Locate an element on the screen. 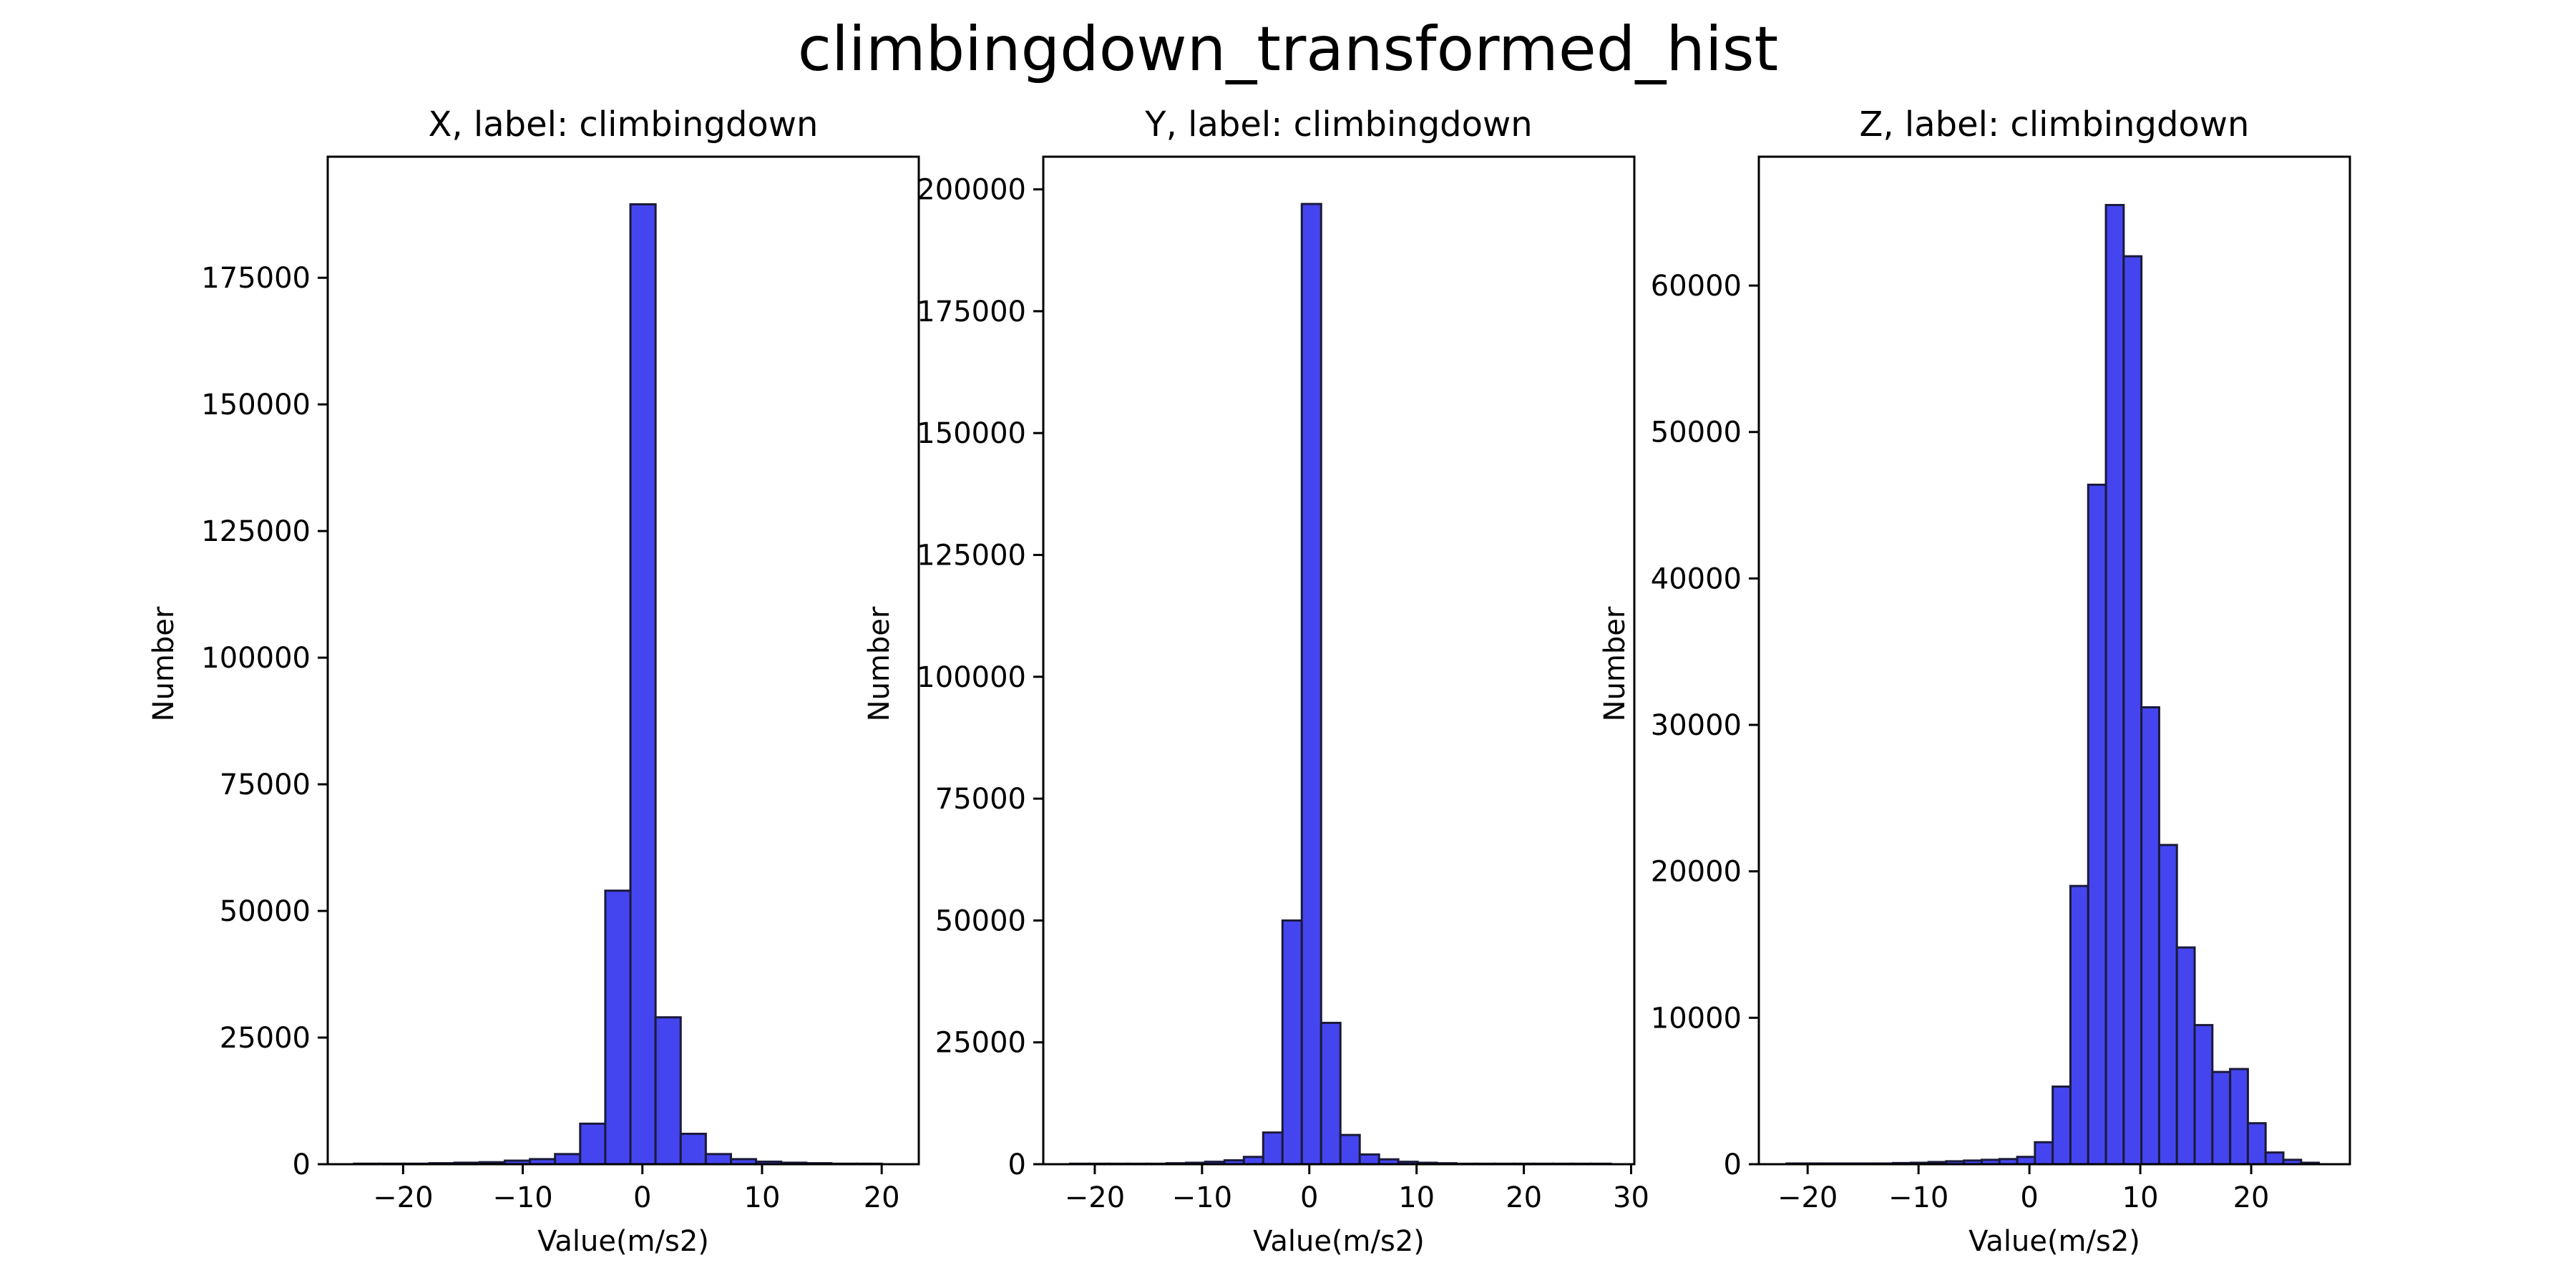  y-tick-label-z: 20000 is located at coordinates (1696, 872).